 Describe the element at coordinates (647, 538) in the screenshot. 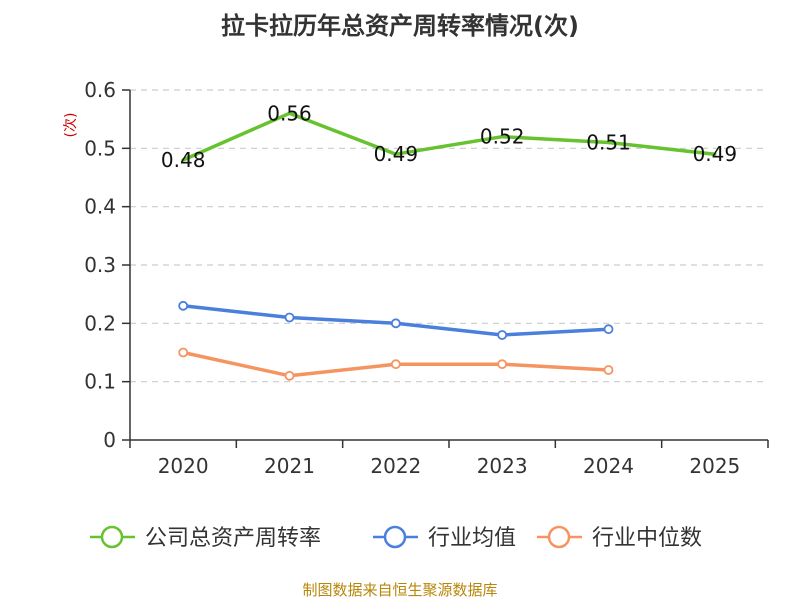

I see `legend-label: 行业中位数` at that location.